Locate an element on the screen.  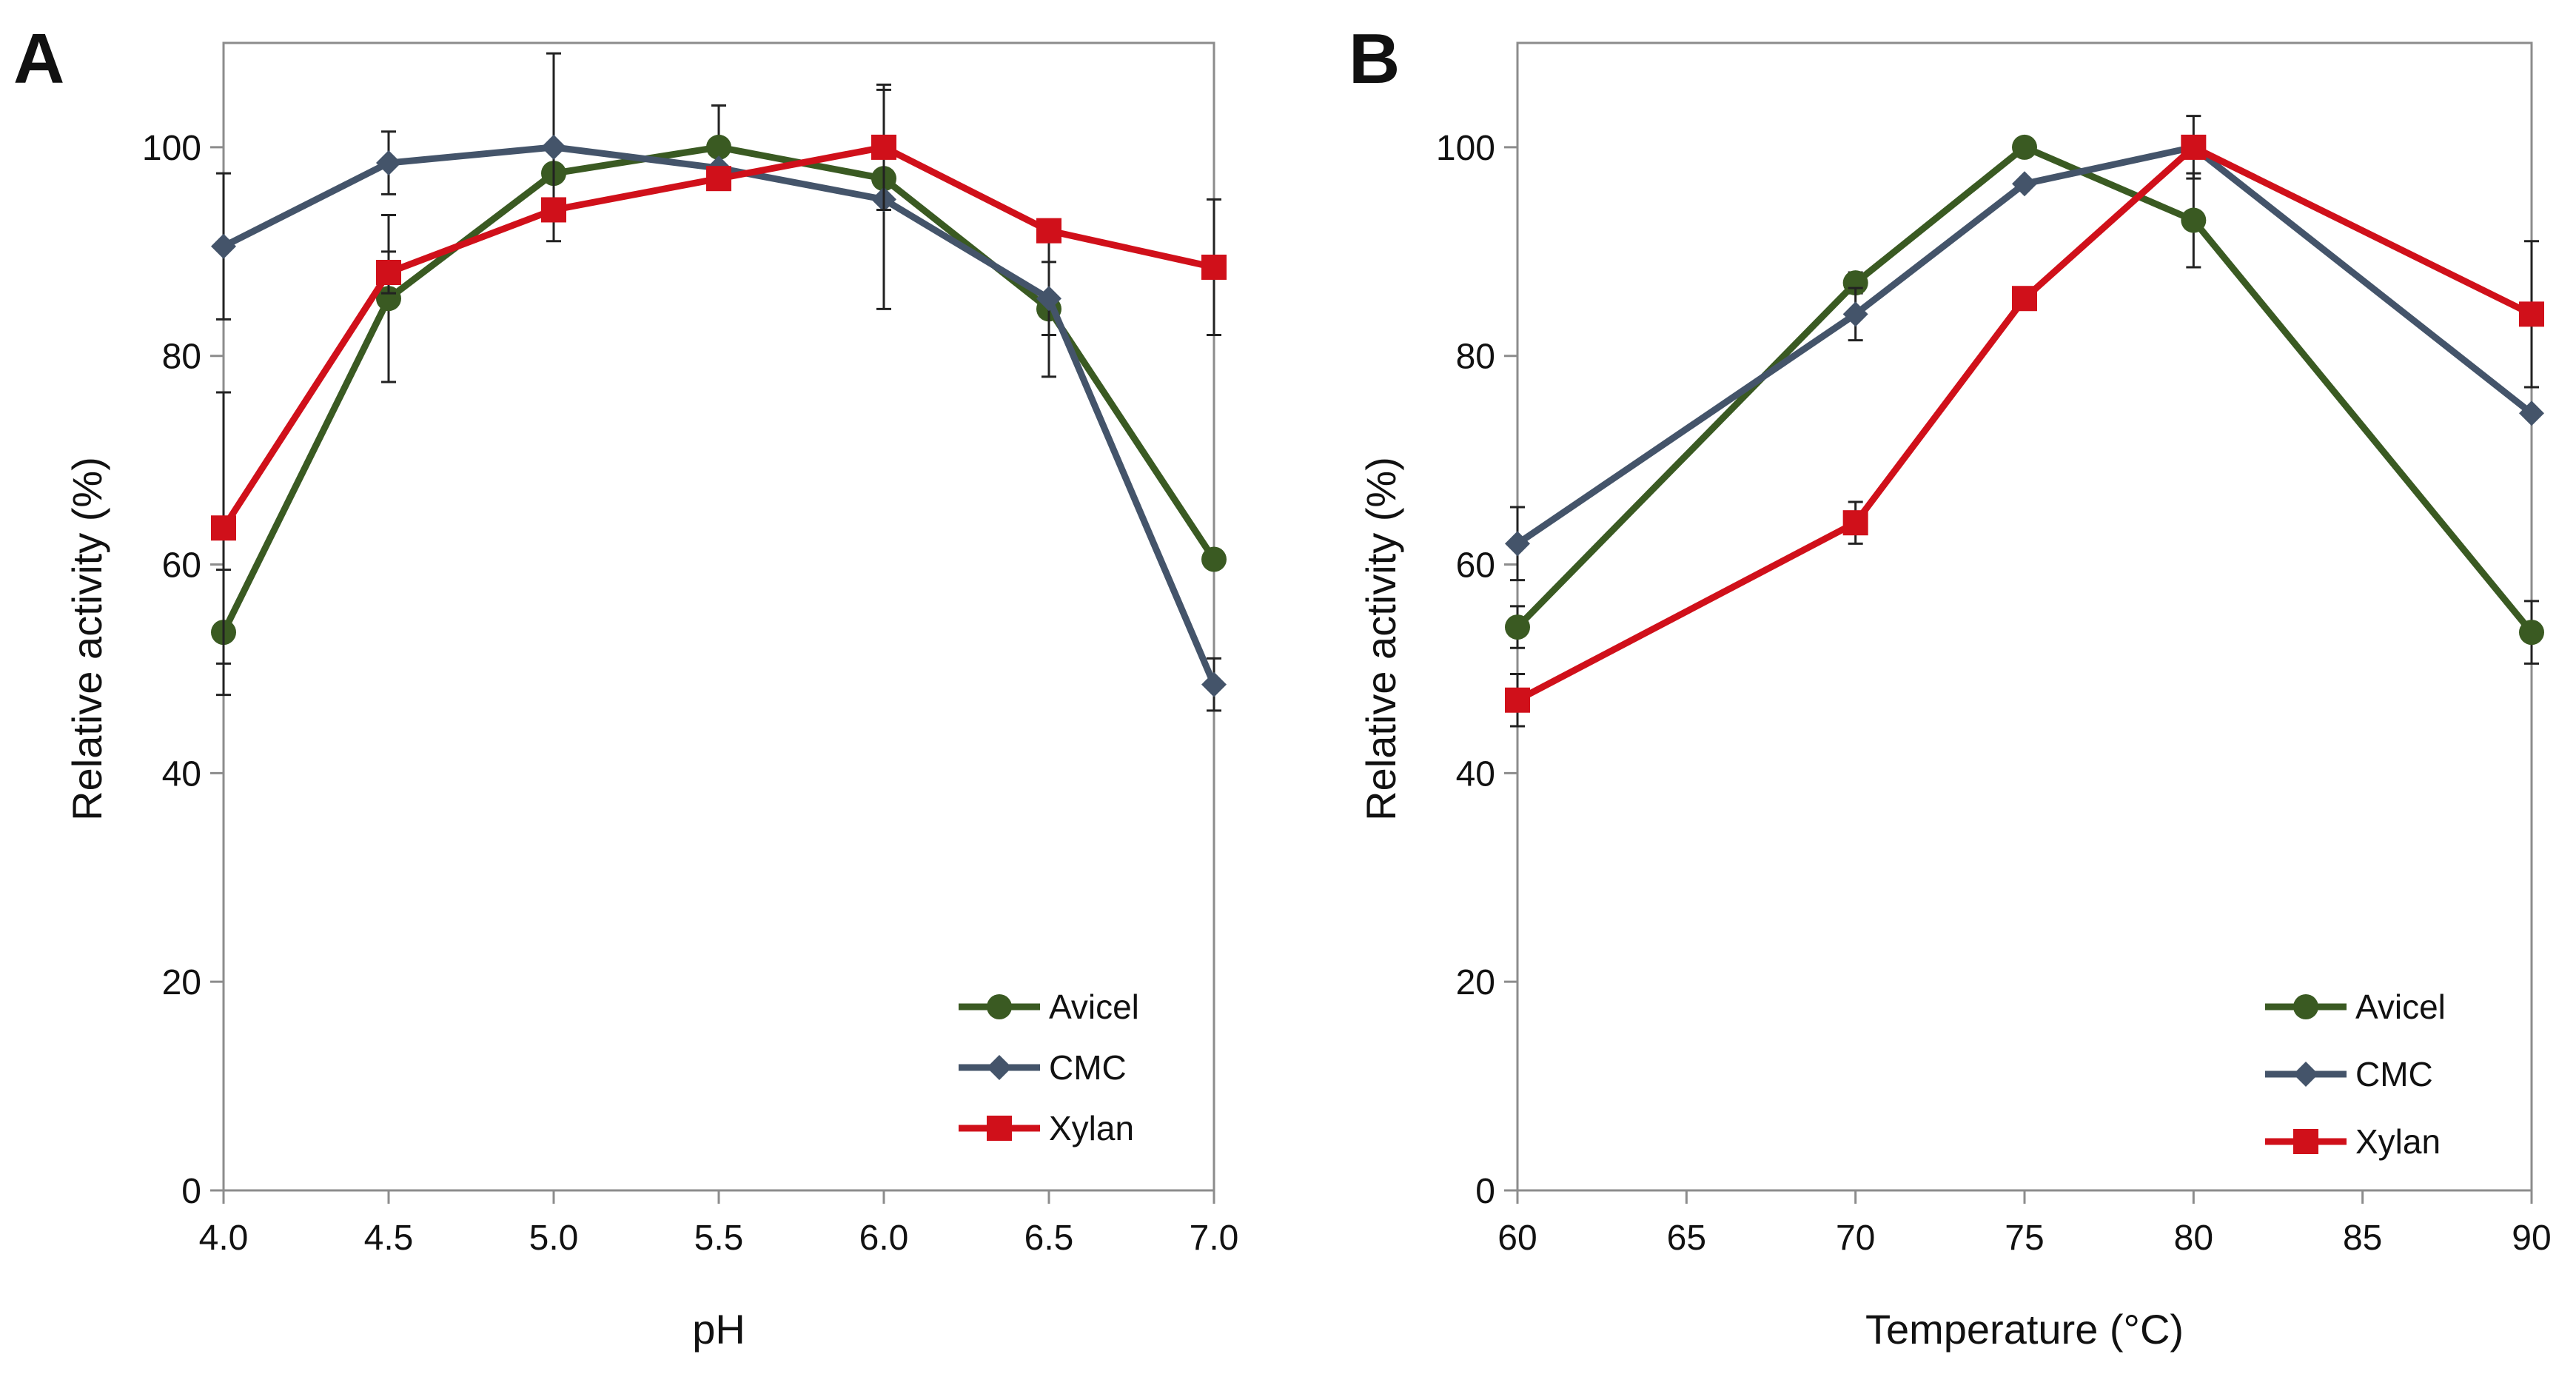
x-tick-label: 70 is located at coordinates (1855, 1238).